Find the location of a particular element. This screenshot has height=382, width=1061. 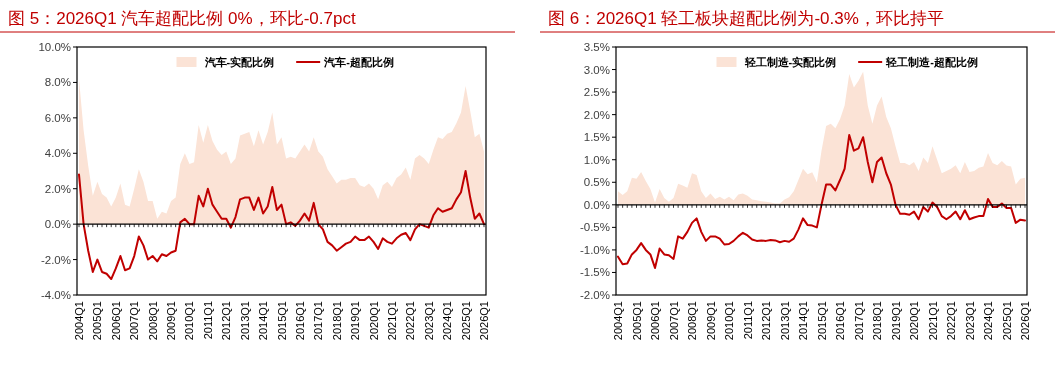

legend-label: 轻工制造-超配比例 is located at coordinates (931, 62).